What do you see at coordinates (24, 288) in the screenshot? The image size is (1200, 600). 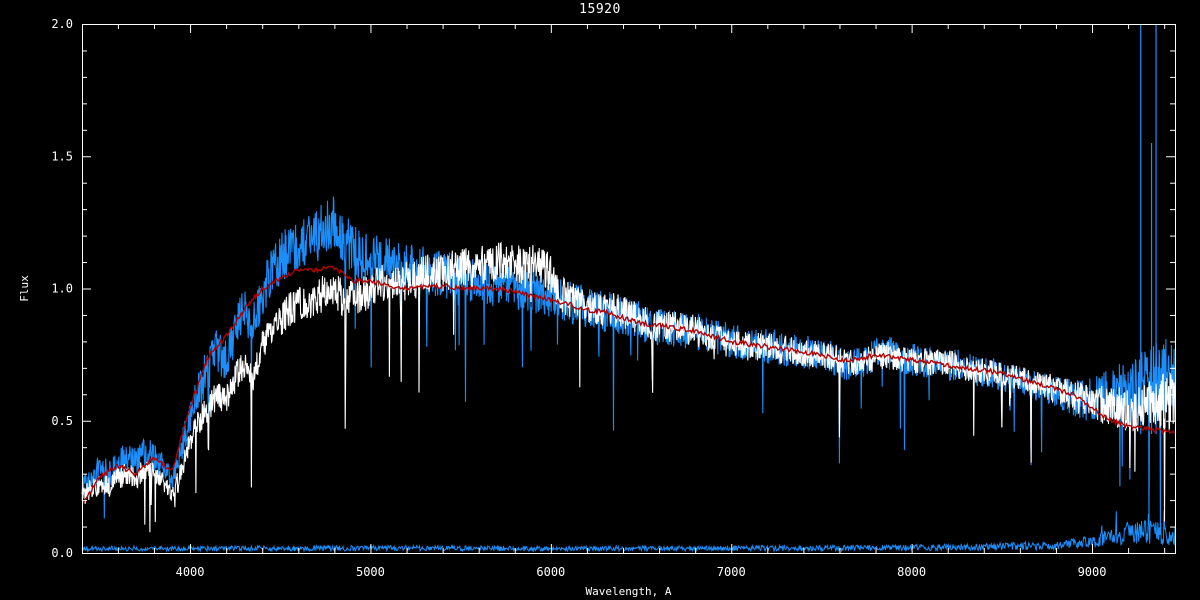 I see `y-axis-label: Flux` at bounding box center [24, 288].